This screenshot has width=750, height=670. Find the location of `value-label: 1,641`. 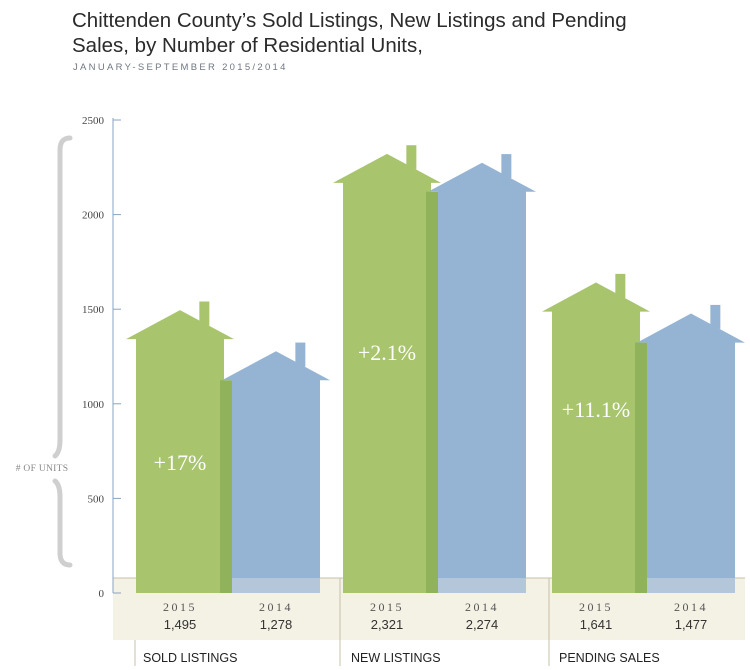

value-label: 1,641 is located at coordinates (596, 624).